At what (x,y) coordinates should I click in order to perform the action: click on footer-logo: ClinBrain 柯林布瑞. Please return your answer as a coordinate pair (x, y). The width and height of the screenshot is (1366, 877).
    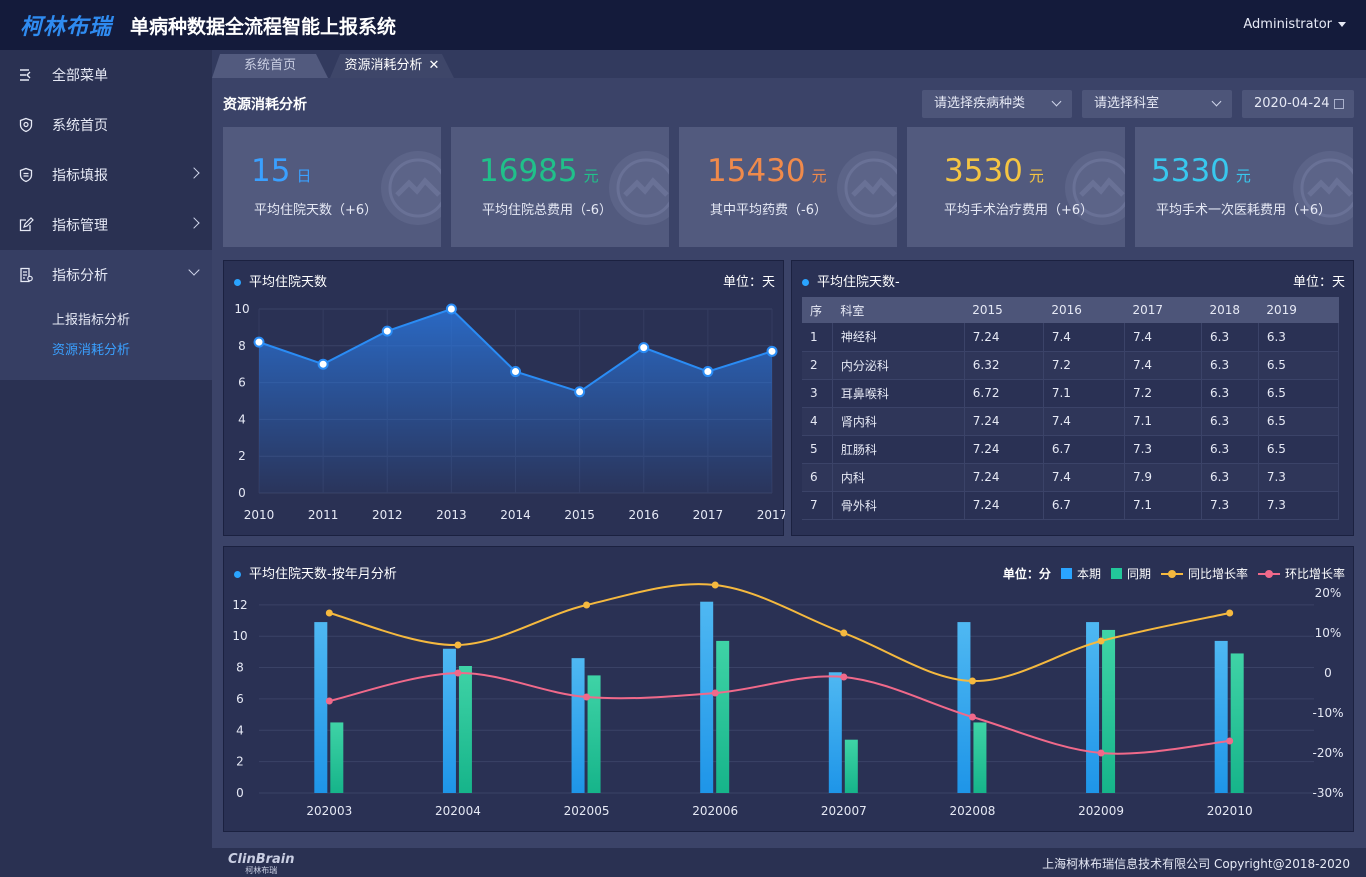
    Looking at the image, I should click on (261, 864).